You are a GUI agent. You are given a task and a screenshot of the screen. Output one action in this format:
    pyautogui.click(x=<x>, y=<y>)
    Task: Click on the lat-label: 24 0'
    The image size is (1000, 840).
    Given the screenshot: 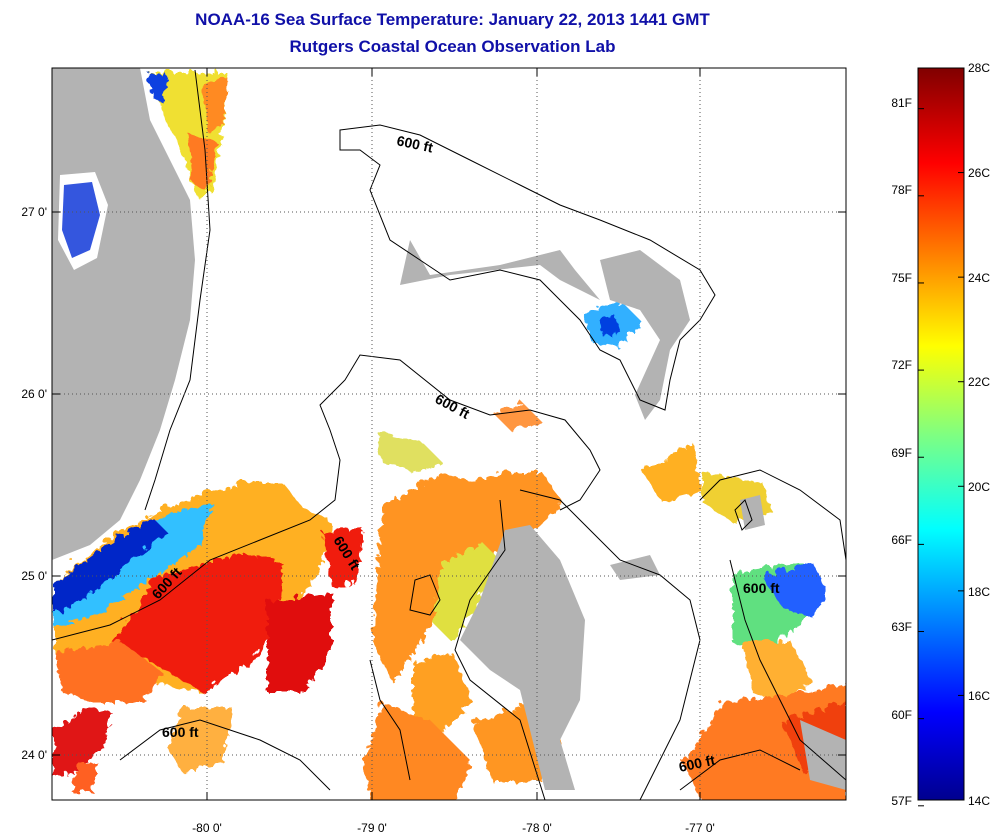 What is the action you would take?
    pyautogui.click(x=34, y=755)
    